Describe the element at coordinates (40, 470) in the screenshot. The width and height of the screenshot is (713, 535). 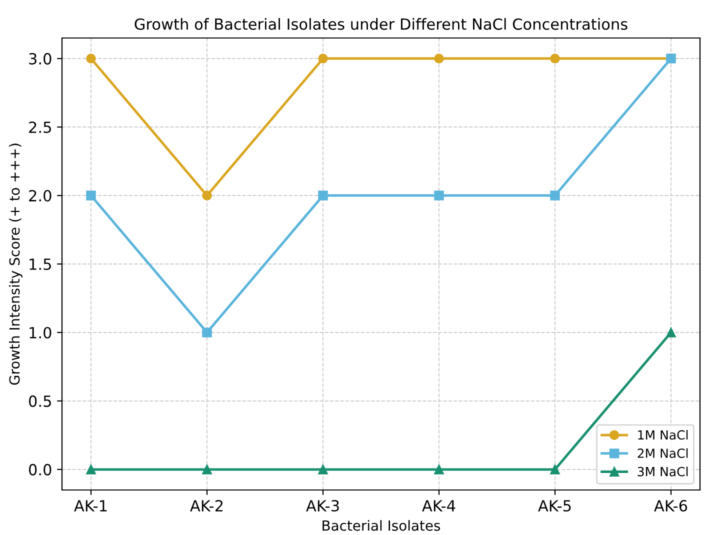
I see `y-tick-label: 0.0` at that location.